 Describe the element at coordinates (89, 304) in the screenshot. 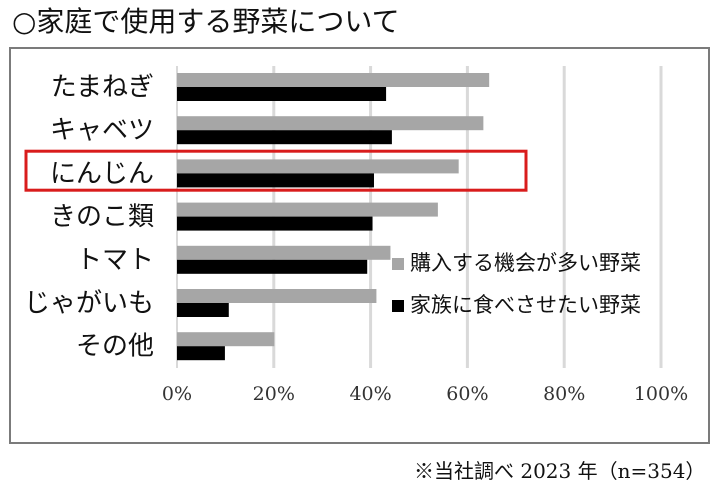

I see `category-label-5: じゃがいも` at that location.